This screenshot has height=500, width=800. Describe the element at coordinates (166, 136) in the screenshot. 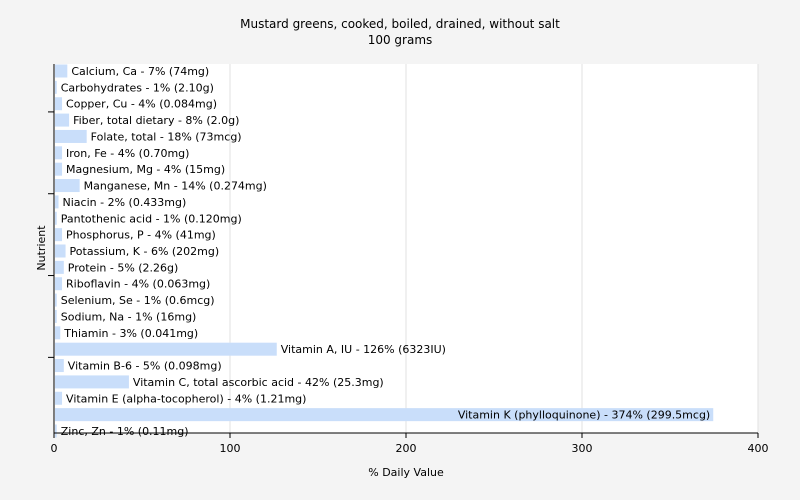

I see `bar-label: Folate, total - 18% (73mcg)` at that location.